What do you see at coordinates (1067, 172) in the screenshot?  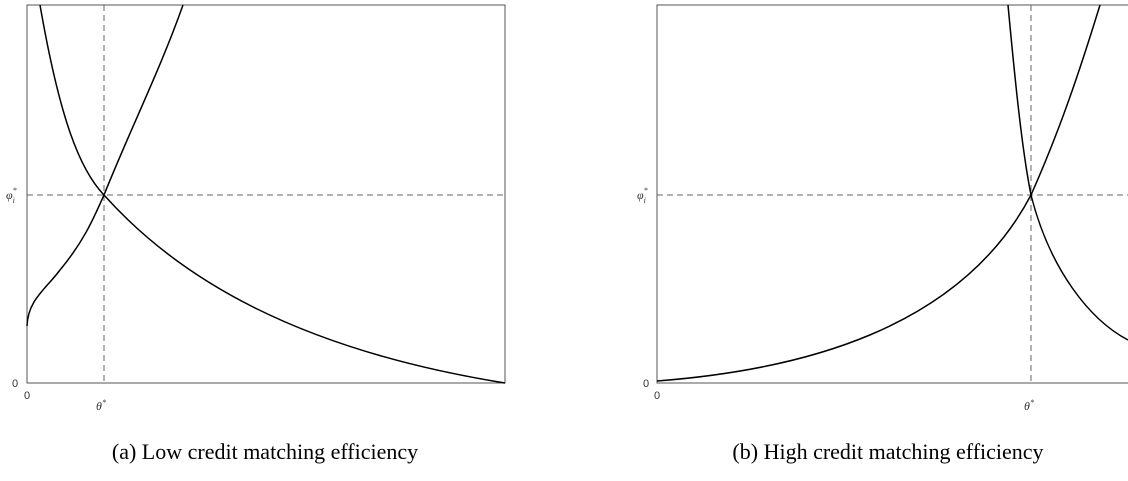 I see `decreasing-curve` at bounding box center [1067, 172].